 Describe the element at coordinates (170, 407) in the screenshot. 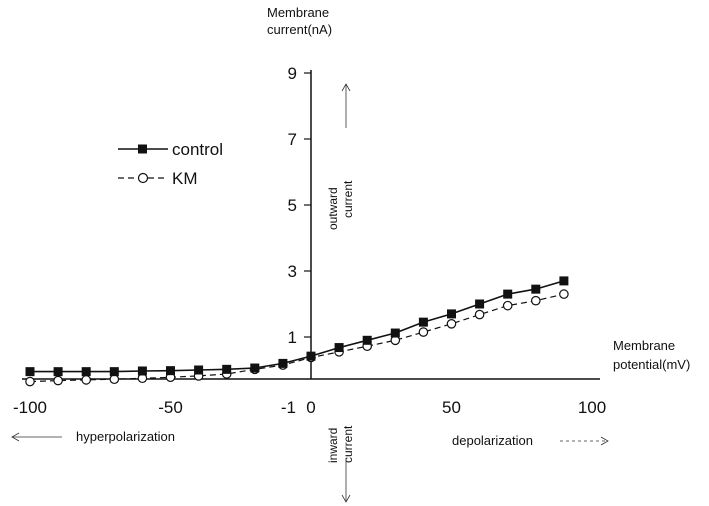

I see `x-tick-label: -50` at that location.